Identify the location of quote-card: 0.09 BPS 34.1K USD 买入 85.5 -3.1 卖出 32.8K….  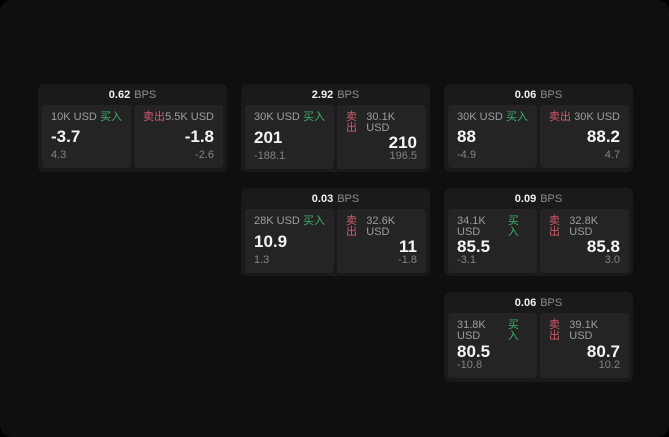
(538, 232).